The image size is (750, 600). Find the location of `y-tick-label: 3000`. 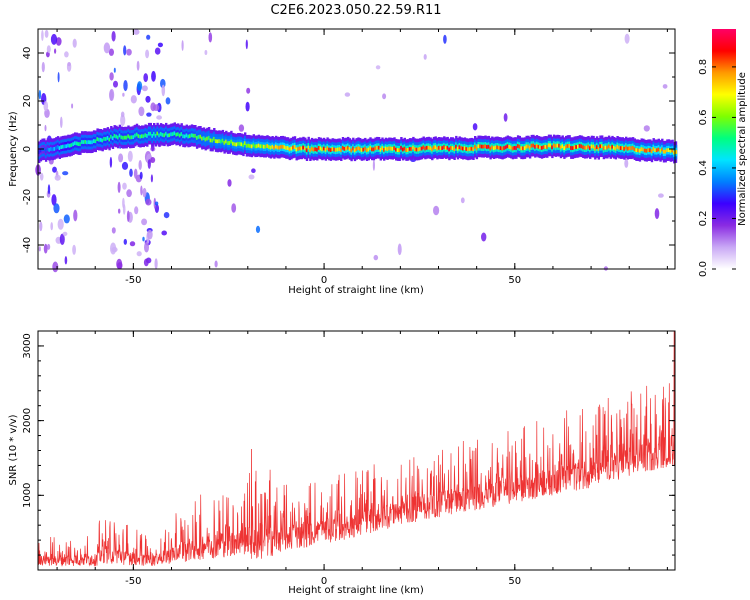

y-tick-label: 3000 is located at coordinates (27, 345).